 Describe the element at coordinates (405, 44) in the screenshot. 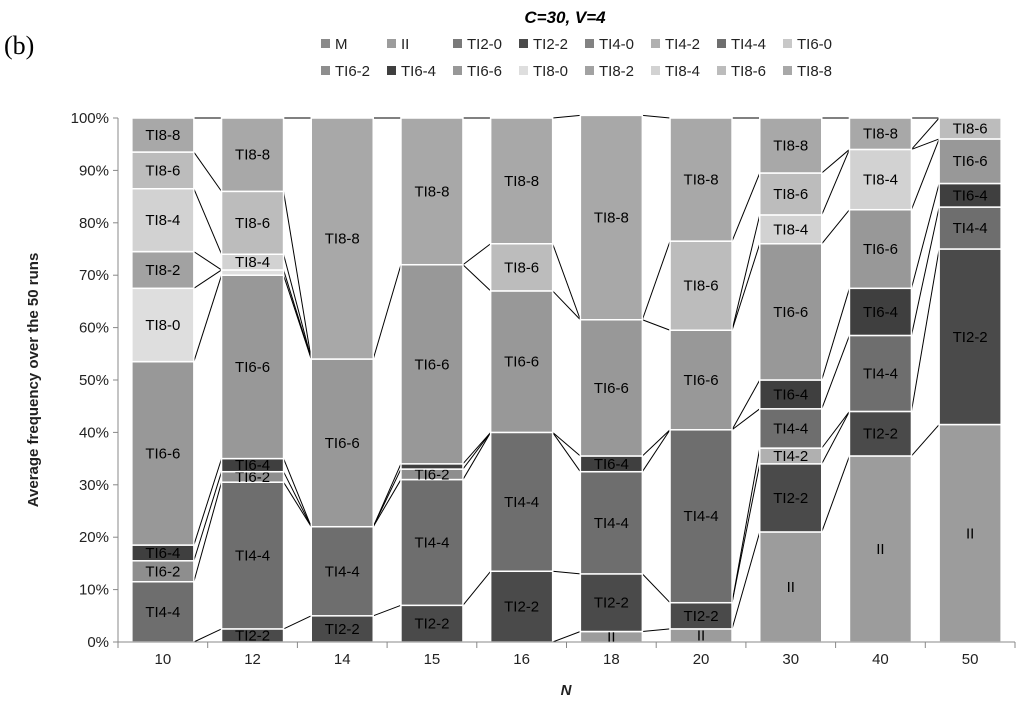

I see `legend-label-ii: II` at that location.